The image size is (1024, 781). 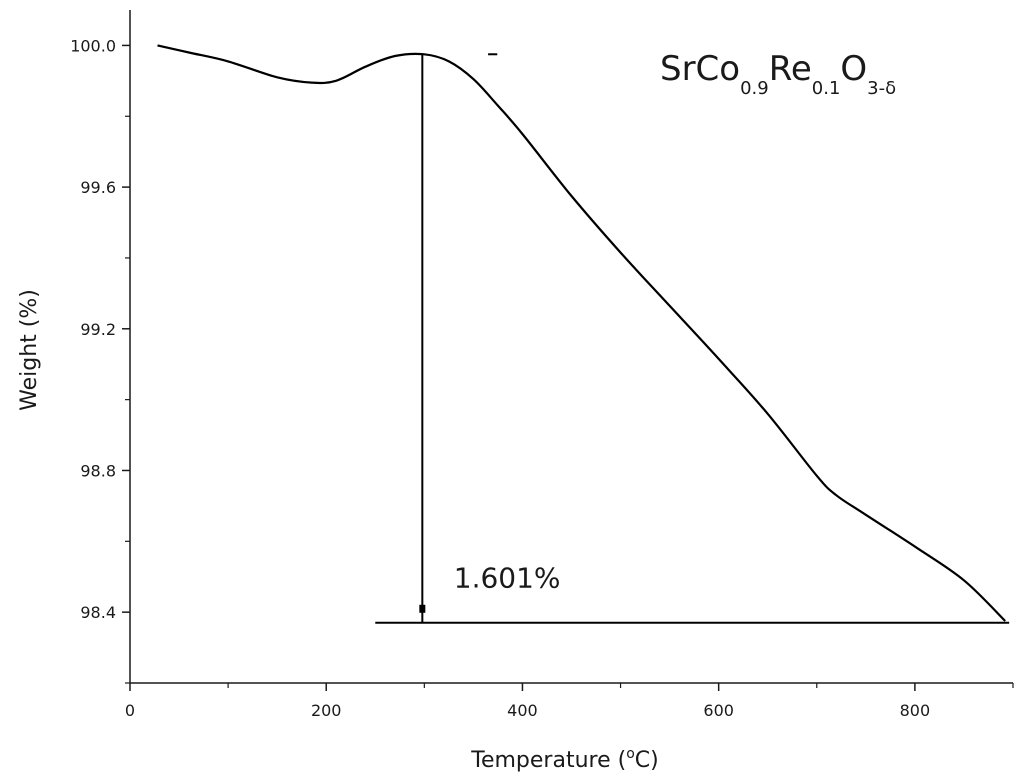 I want to click on formula-subscript: 0.1, so click(x=826, y=88).